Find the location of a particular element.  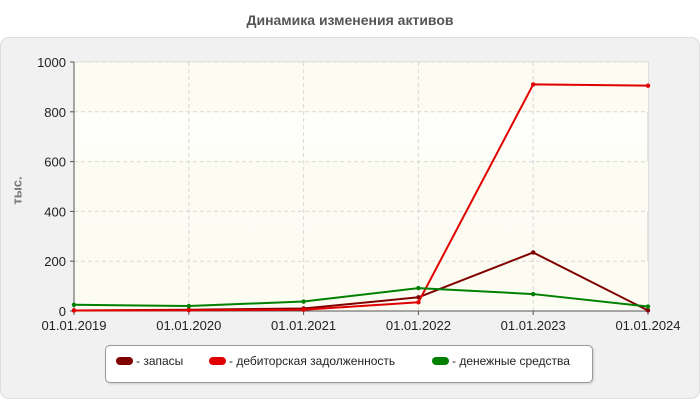

legend-item-zapasy: - запасы is located at coordinates (149, 361).